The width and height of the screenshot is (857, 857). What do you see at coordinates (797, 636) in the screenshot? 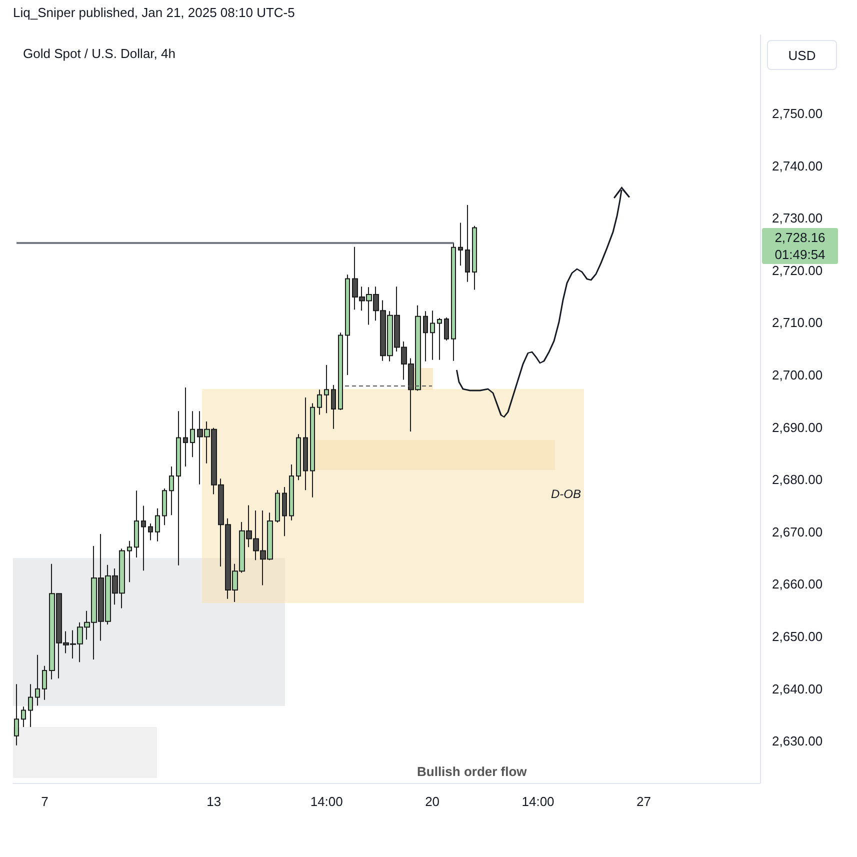
I see `y-tick-label: 2,650.00` at bounding box center [797, 636].